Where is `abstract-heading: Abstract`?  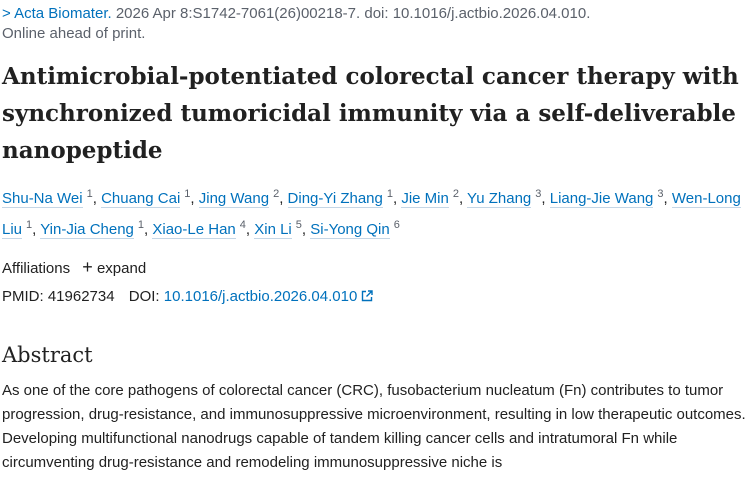
abstract-heading: Abstract is located at coordinates (47, 355).